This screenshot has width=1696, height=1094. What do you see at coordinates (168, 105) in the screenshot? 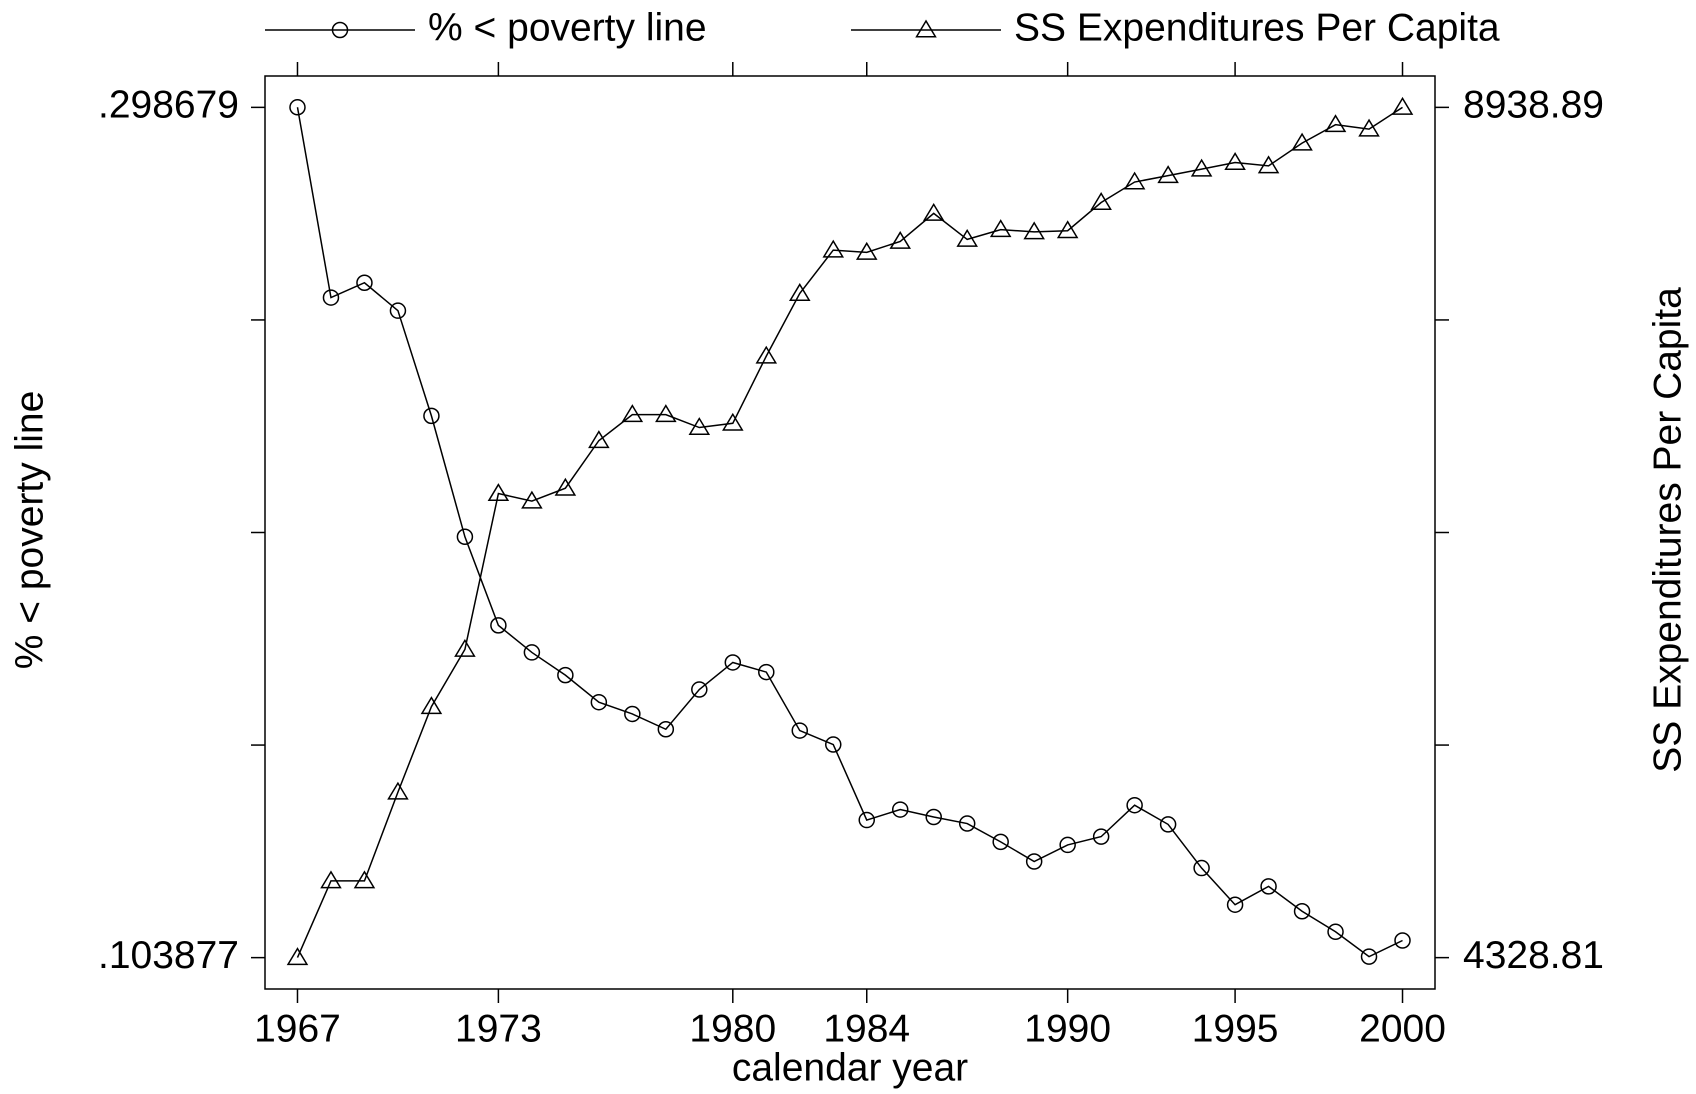
I see `y-tick-label: .298679` at bounding box center [168, 105].